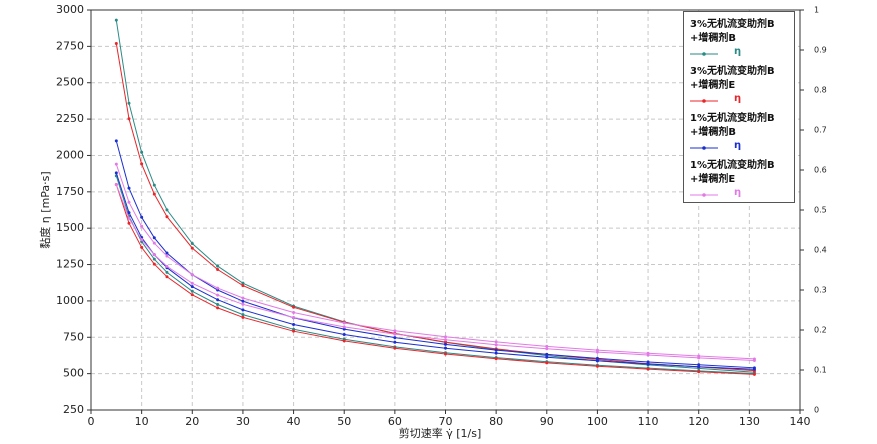 The height and width of the screenshot is (444, 877). I want to click on y2-tick-label: 0.8, so click(820, 90).